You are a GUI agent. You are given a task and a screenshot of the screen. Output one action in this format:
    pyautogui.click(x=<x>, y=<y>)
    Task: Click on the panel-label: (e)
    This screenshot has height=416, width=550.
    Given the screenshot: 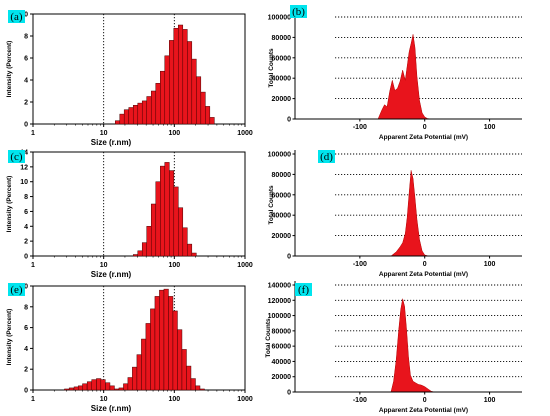 What is the action you would take?
    pyautogui.click(x=16, y=289)
    